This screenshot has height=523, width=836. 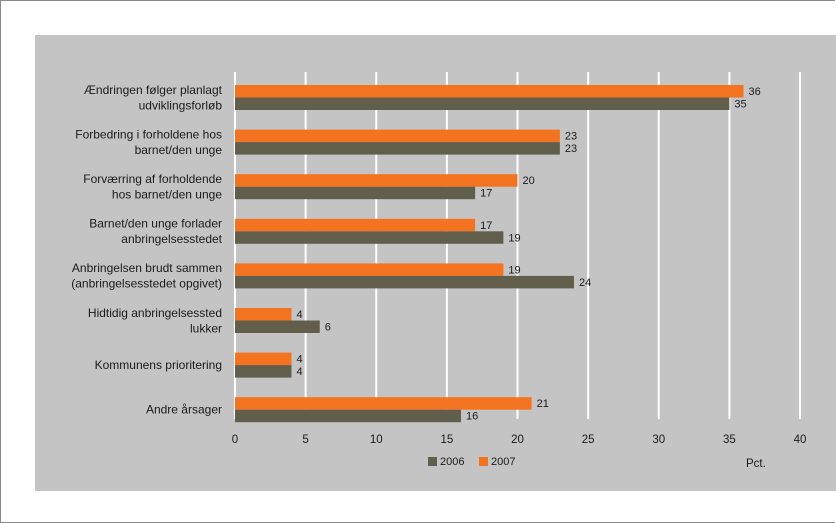 I want to click on legend-swatch-2006, so click(x=432, y=461).